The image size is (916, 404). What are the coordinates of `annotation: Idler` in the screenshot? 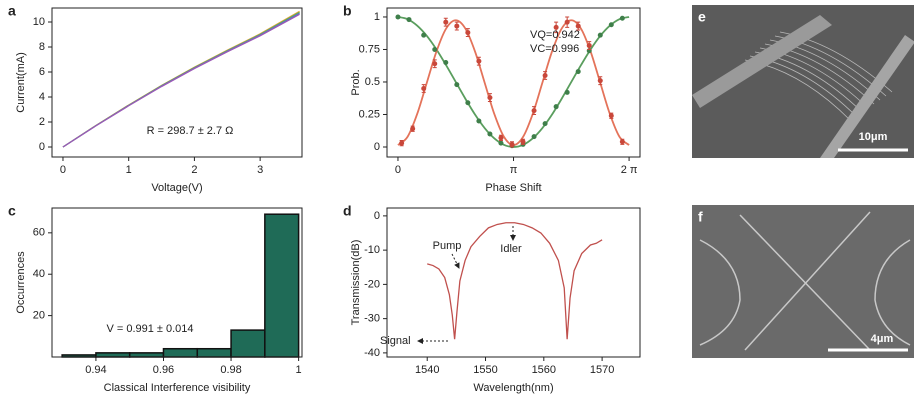 It's located at (511, 249).